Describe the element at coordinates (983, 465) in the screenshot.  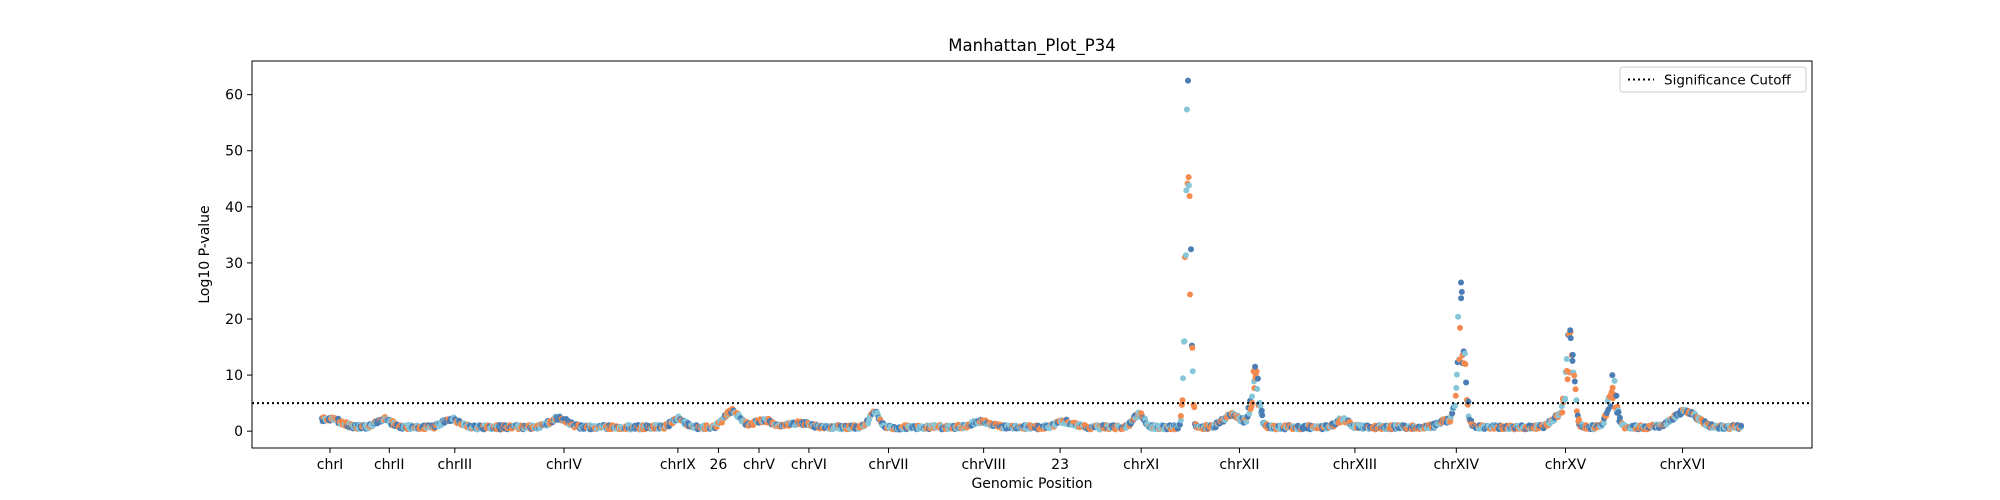
I see `x-tick-label: chrVIII` at that location.